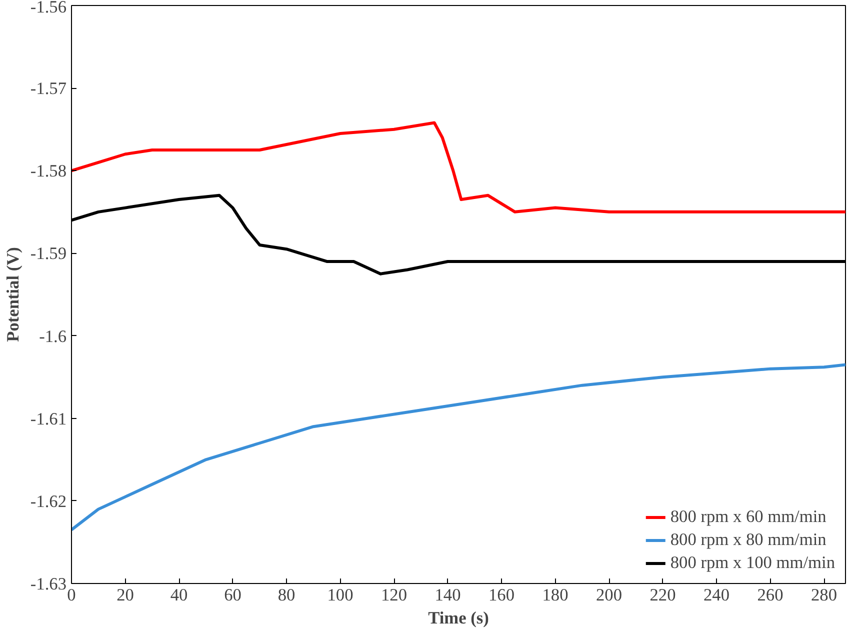 The width and height of the screenshot is (857, 635). What do you see at coordinates (233, 595) in the screenshot?
I see `x-tick-label: 60` at bounding box center [233, 595].